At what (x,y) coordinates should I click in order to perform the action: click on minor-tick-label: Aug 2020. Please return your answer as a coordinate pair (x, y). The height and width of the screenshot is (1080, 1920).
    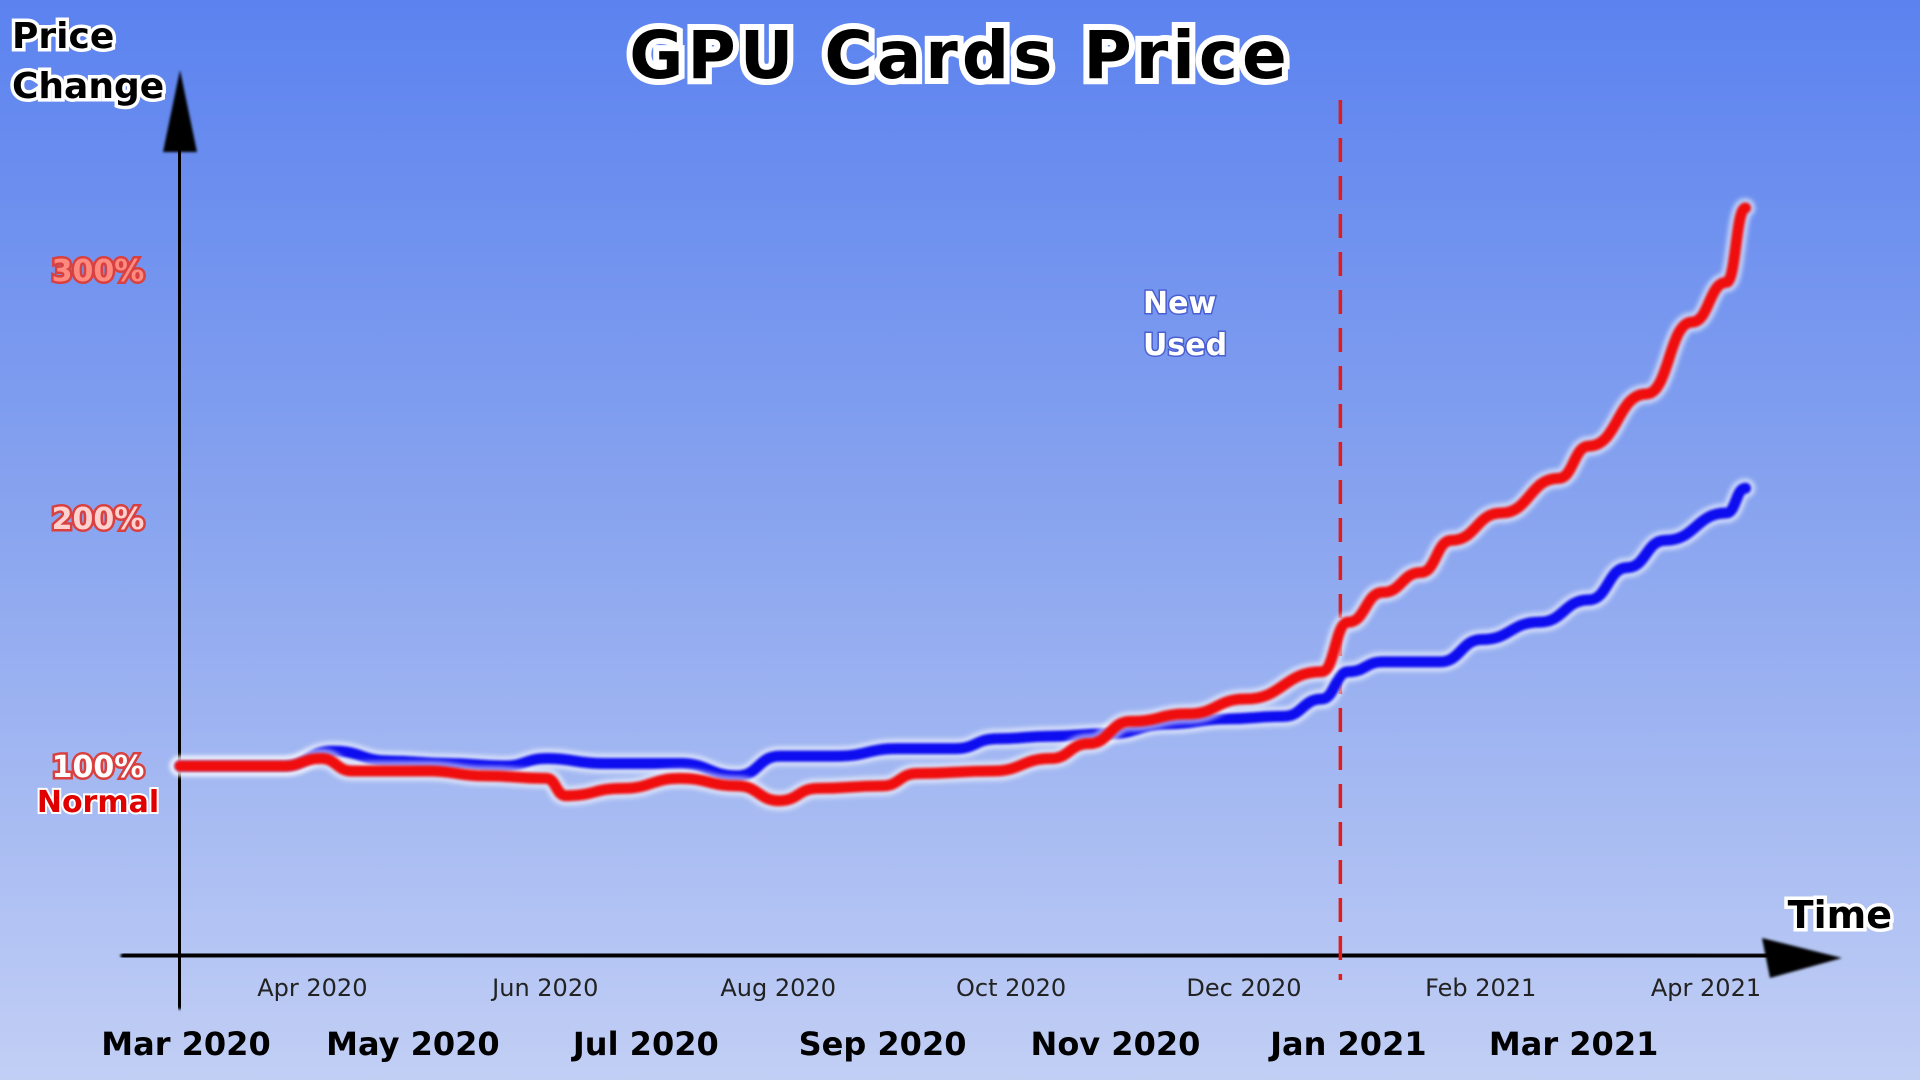
    Looking at the image, I should click on (778, 988).